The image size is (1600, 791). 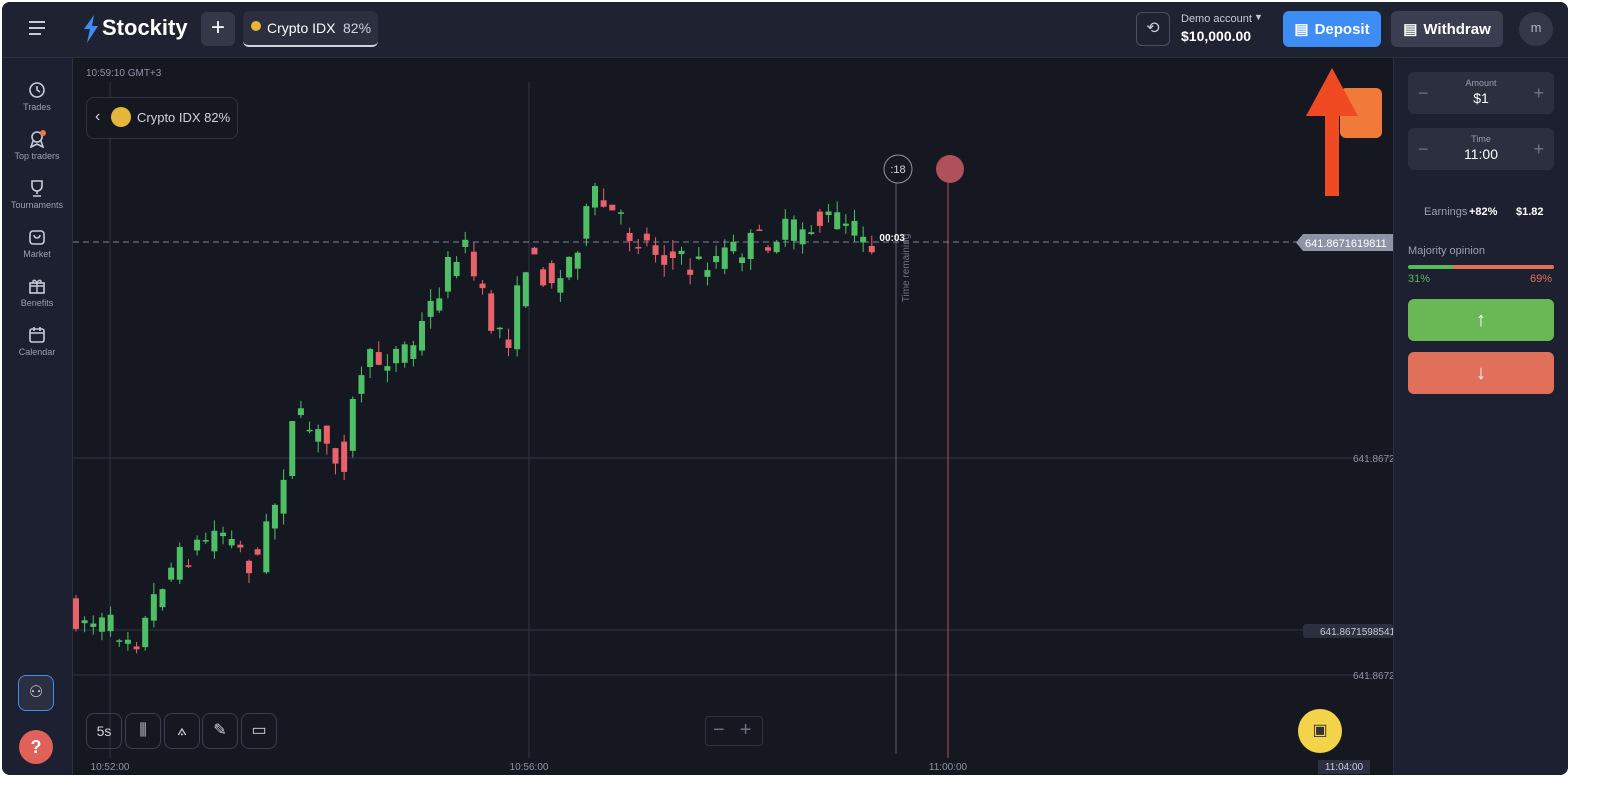 I want to click on calendar-button: ▣, so click(x=1320, y=731).